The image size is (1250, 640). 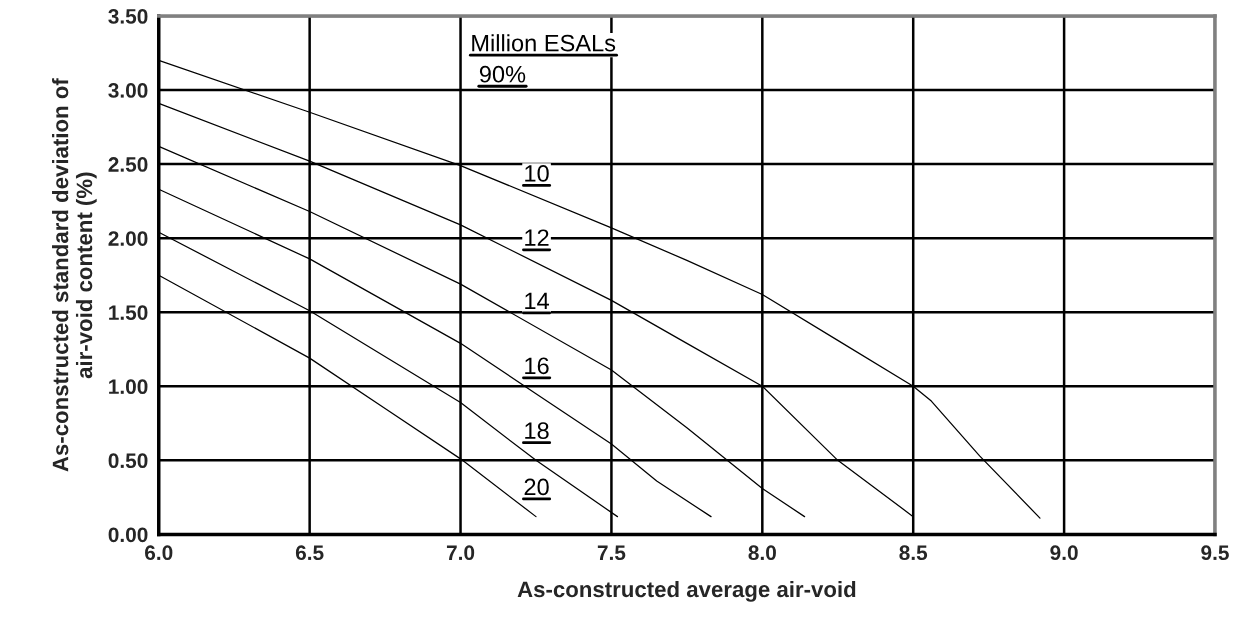 I want to click on series-label: 16, so click(x=537, y=366).